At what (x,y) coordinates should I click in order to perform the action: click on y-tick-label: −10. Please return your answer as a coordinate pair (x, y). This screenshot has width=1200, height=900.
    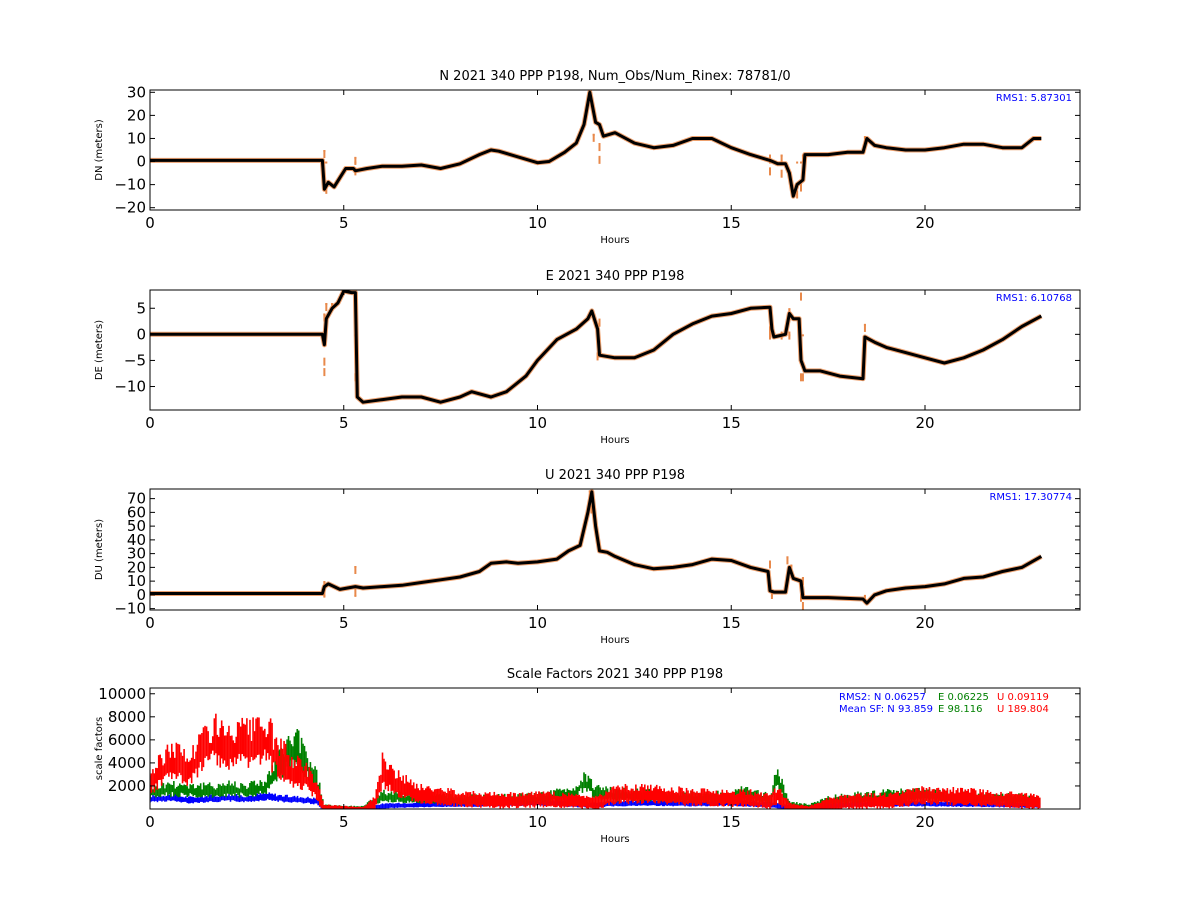
    Looking at the image, I should click on (130, 185).